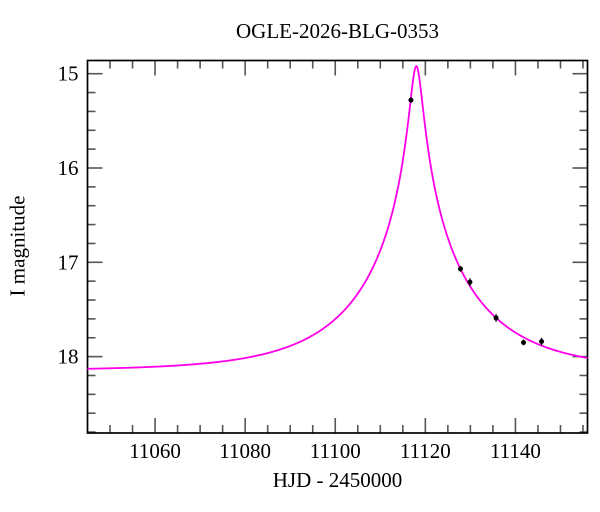  I want to click on x-tick-label: 11120, so click(425, 451).